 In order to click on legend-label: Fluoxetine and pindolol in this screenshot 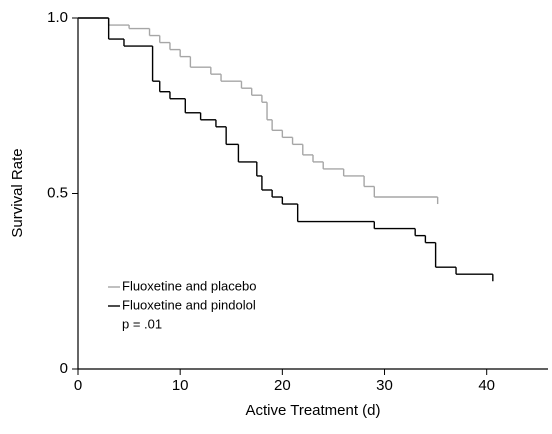, I will do `click(189, 304)`.